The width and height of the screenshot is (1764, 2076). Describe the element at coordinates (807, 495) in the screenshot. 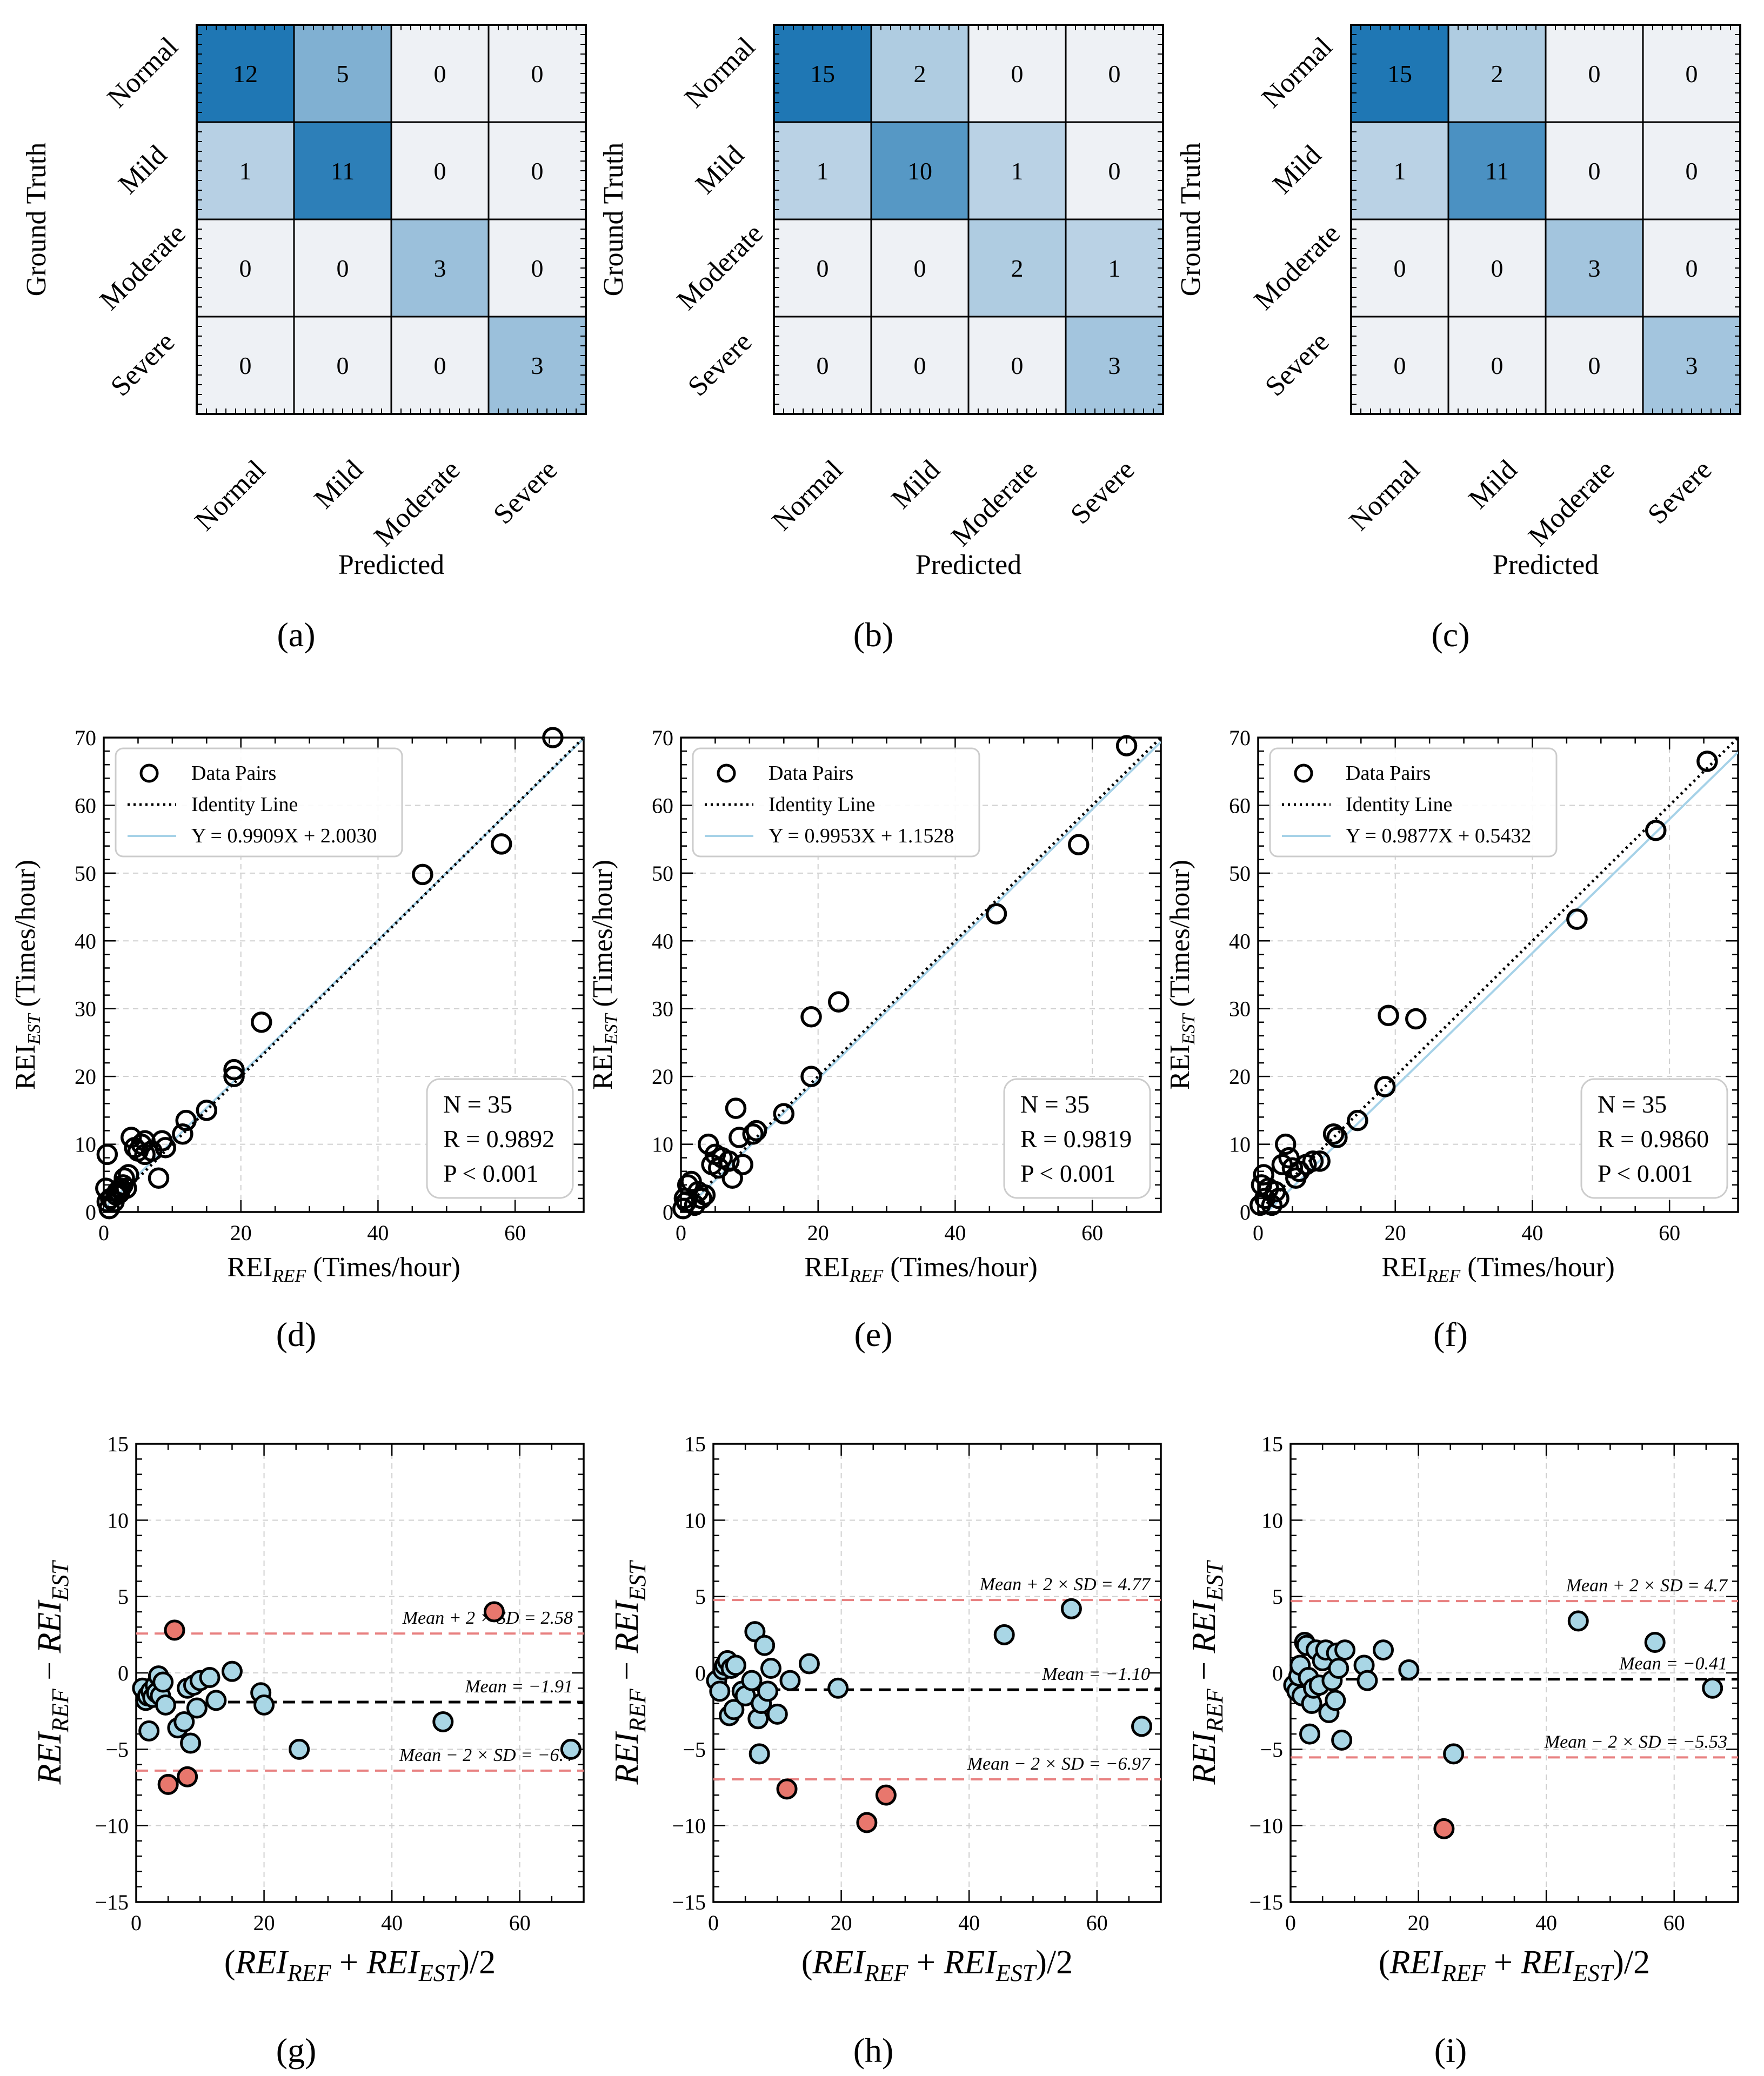

I see `cm-col-label: Normal` at that location.